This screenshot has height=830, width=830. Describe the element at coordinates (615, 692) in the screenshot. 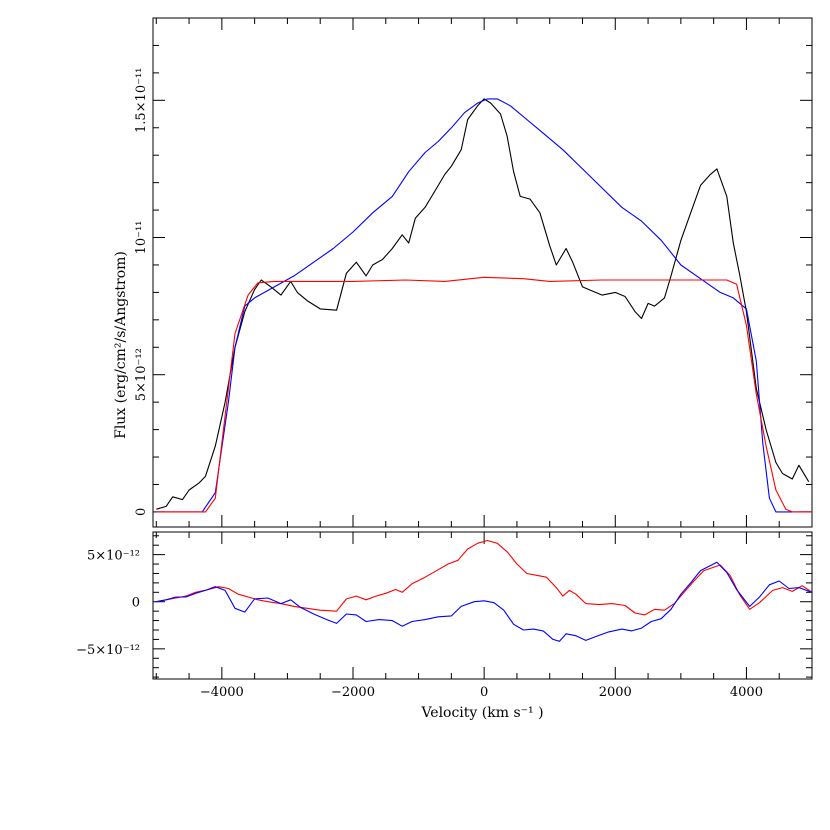

I see `x-tick-label: 2000` at that location.